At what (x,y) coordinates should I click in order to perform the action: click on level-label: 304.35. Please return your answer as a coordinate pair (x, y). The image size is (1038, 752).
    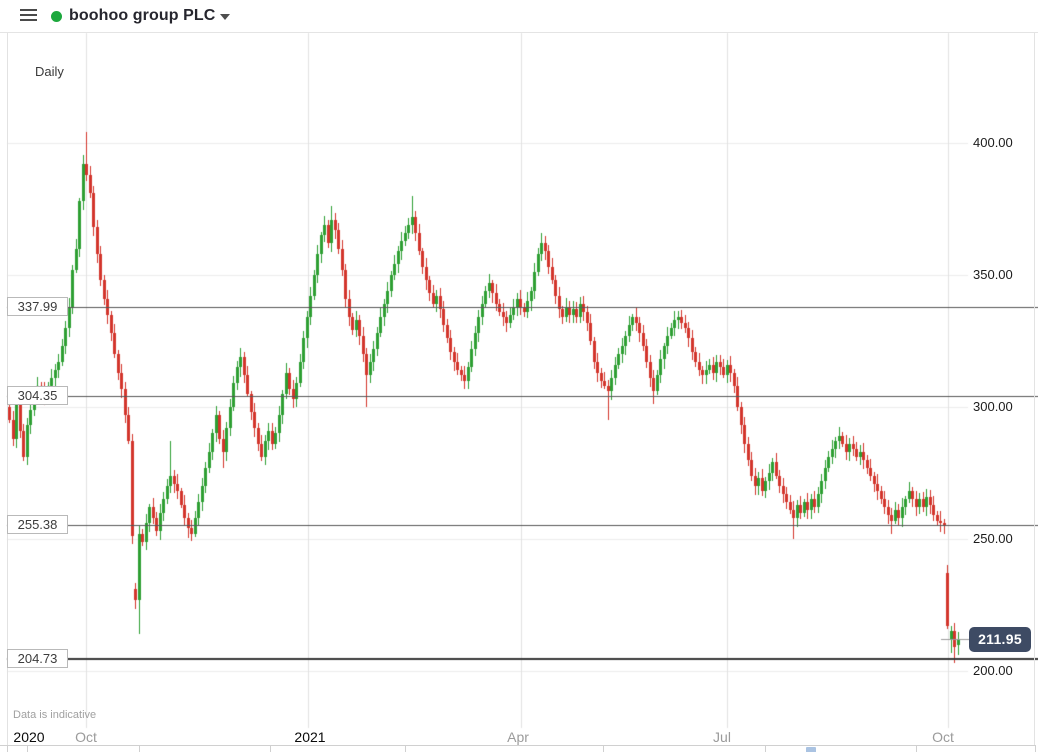
    Looking at the image, I should click on (37, 395).